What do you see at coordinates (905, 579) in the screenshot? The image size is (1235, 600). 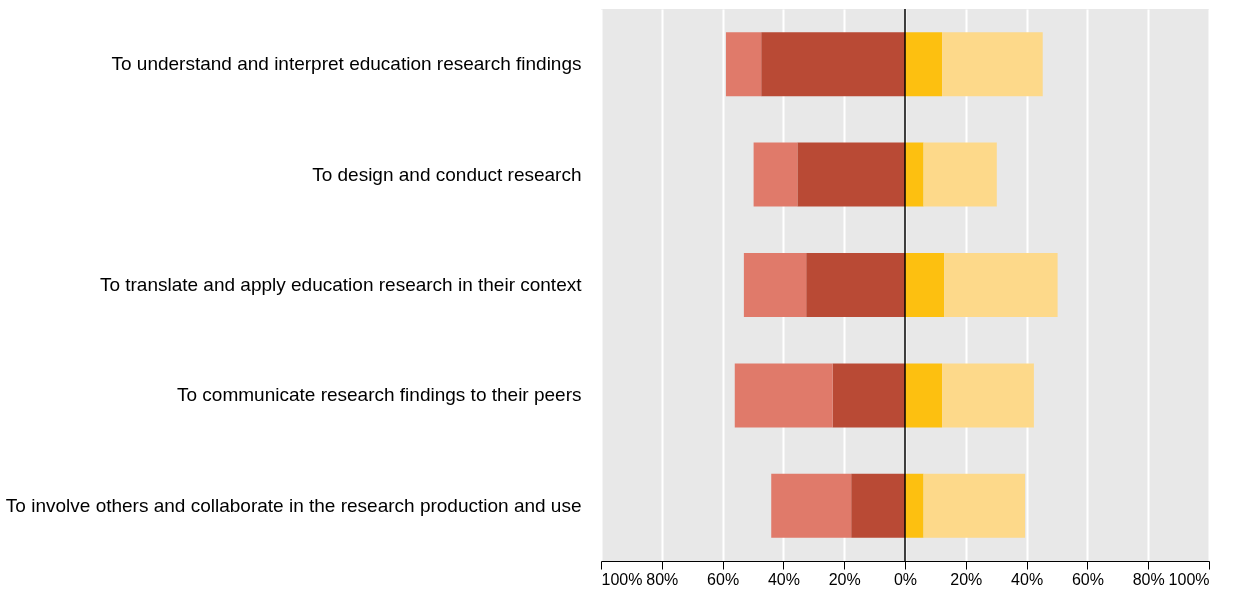 I see `x-tick-label: 0%` at bounding box center [905, 579].